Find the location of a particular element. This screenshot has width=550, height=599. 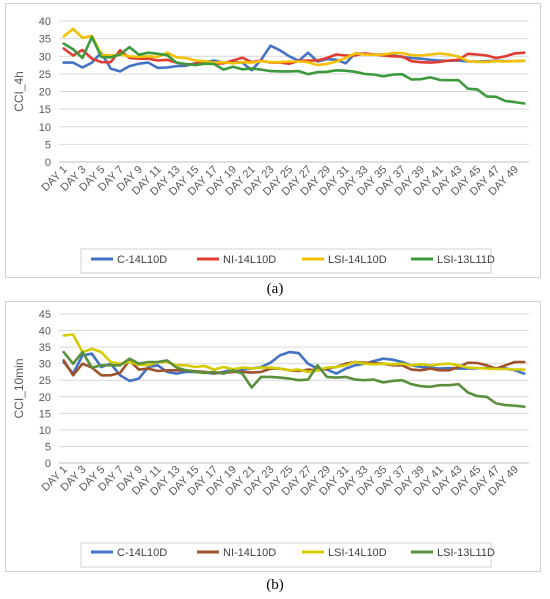

caption-a: (a) is located at coordinates (275, 289).